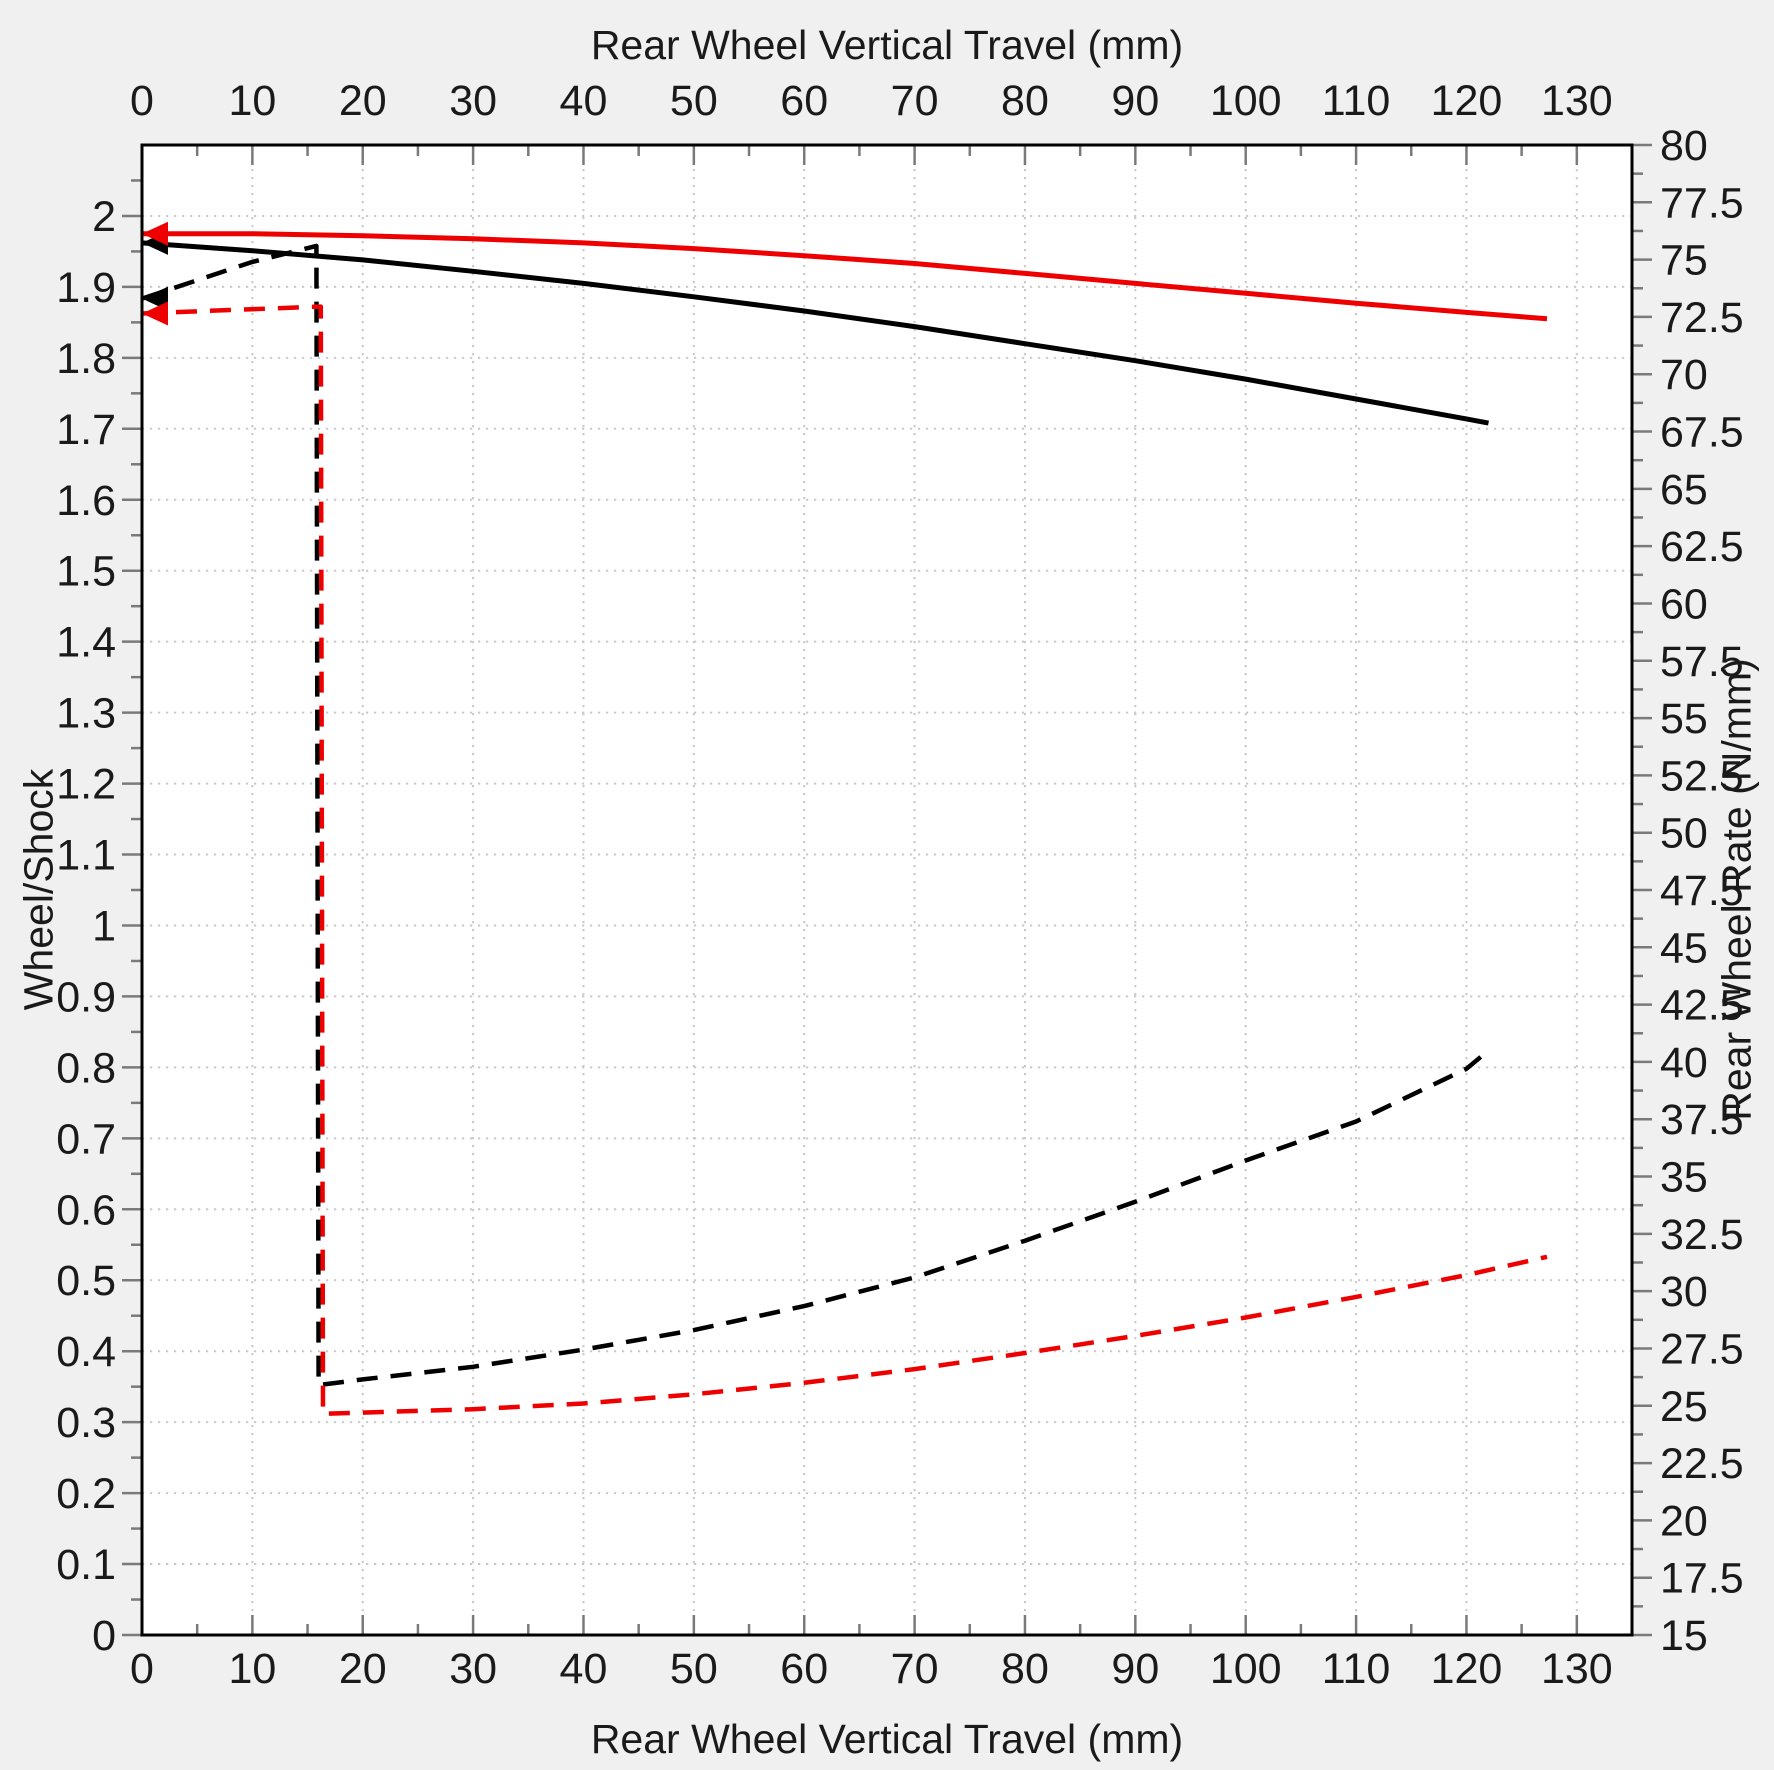  What do you see at coordinates (584, 1669) in the screenshot?
I see `x-tick-label-bottom: 40` at bounding box center [584, 1669].